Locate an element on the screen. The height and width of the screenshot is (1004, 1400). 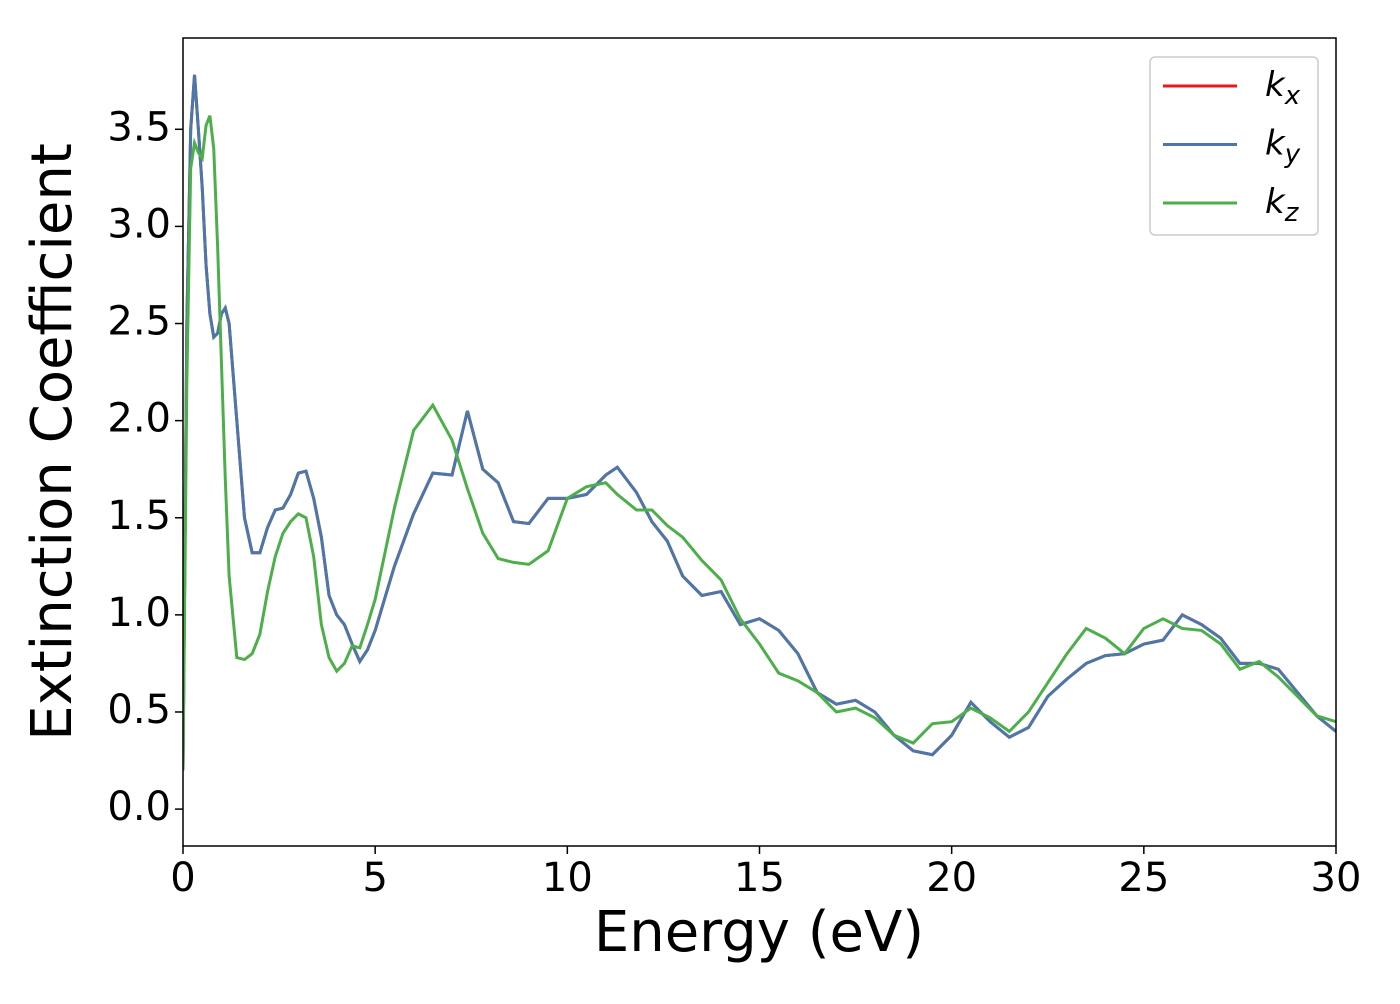
y-tick-label: 1.5 is located at coordinates (139, 516).